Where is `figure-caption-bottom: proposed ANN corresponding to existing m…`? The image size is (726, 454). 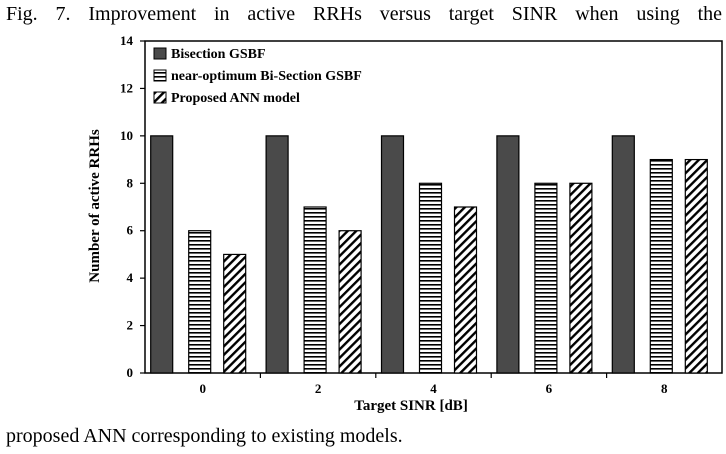
figure-caption-bottom: proposed ANN corresponding to existing m… is located at coordinates (204, 436).